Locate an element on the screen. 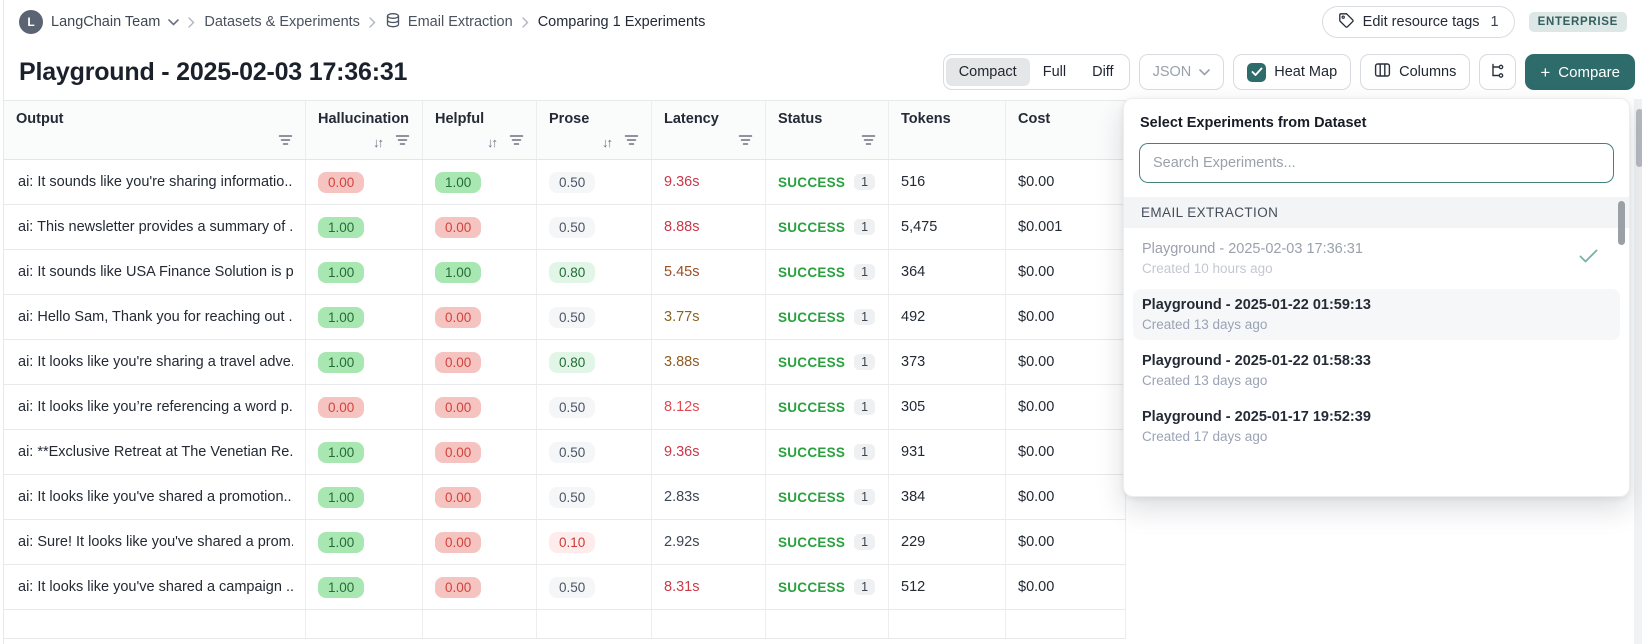 The width and height of the screenshot is (1642, 644). tree-view-button is located at coordinates (1498, 72).